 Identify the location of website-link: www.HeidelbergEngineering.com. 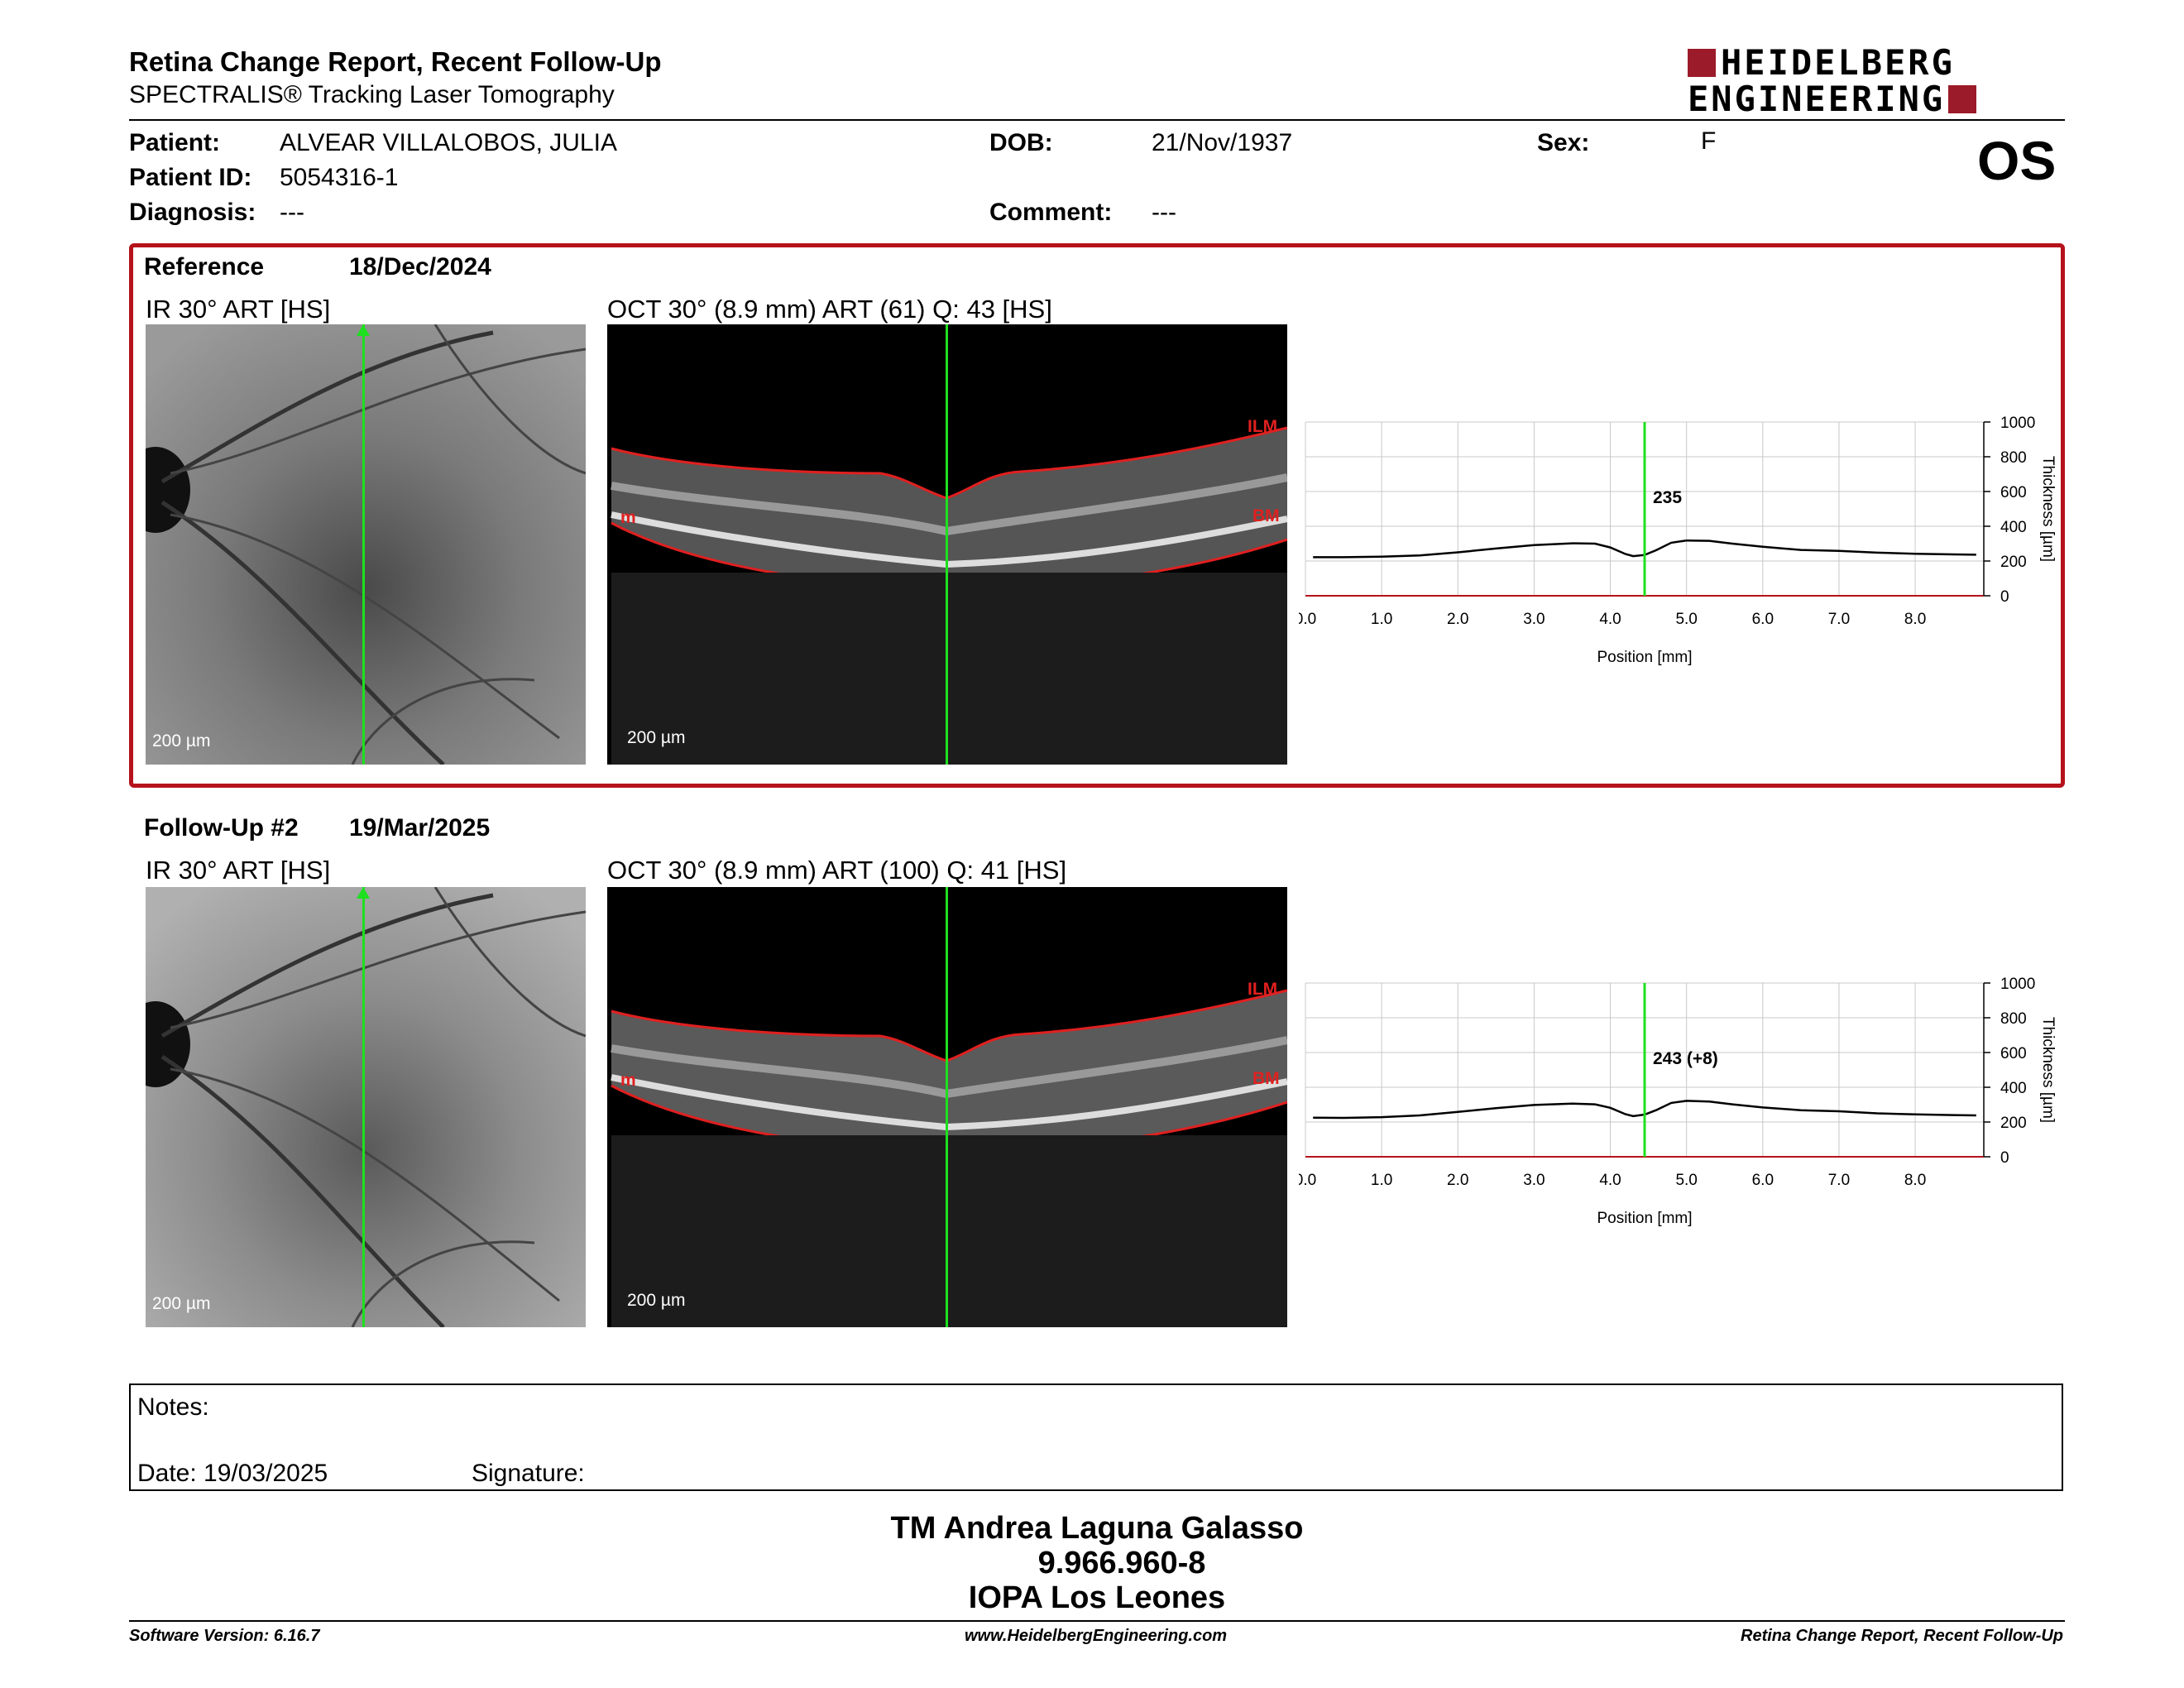
(1096, 1636).